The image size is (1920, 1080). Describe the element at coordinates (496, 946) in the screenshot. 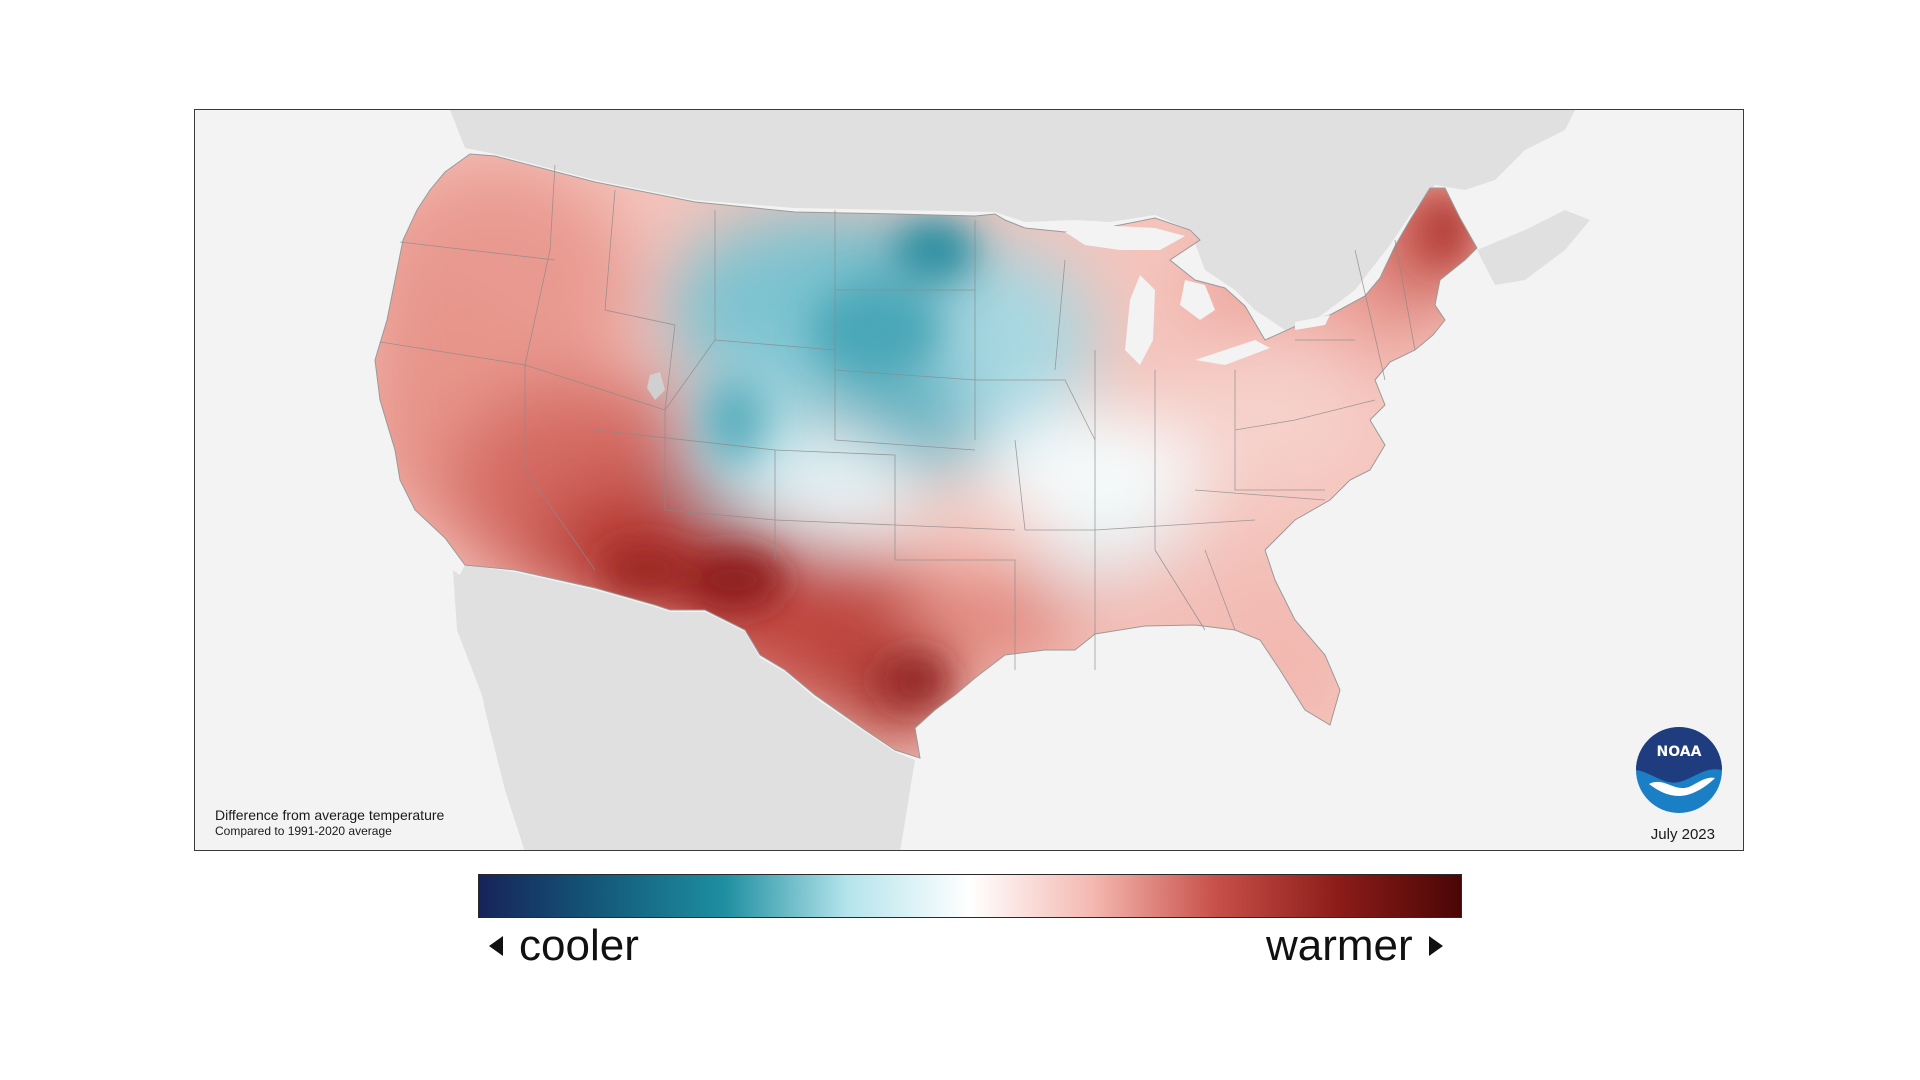

I see `left-triangle-icon` at that location.